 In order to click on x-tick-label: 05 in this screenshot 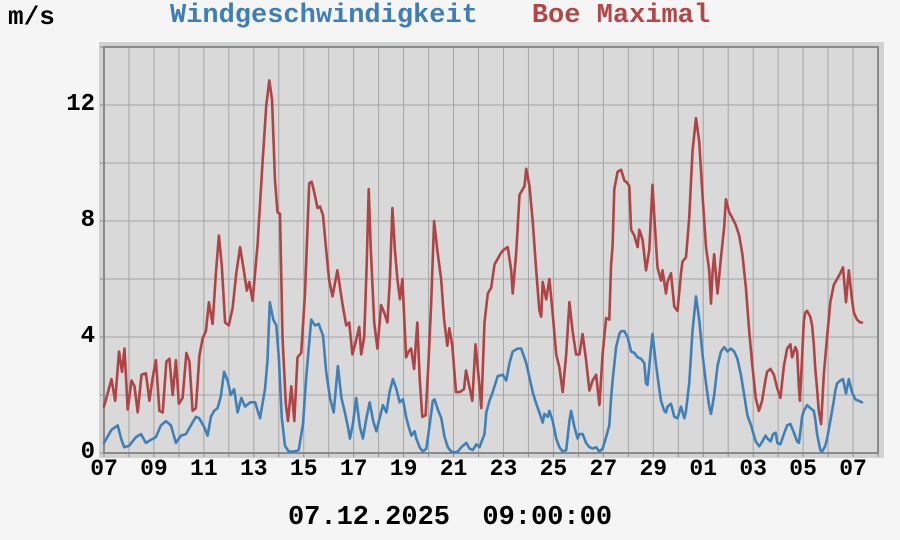, I will do `click(803, 469)`.